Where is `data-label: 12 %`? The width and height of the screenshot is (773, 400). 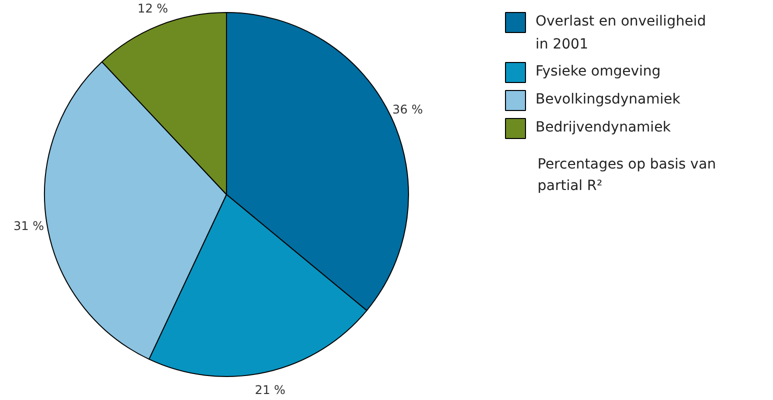 data-label: 12 % is located at coordinates (153, 8).